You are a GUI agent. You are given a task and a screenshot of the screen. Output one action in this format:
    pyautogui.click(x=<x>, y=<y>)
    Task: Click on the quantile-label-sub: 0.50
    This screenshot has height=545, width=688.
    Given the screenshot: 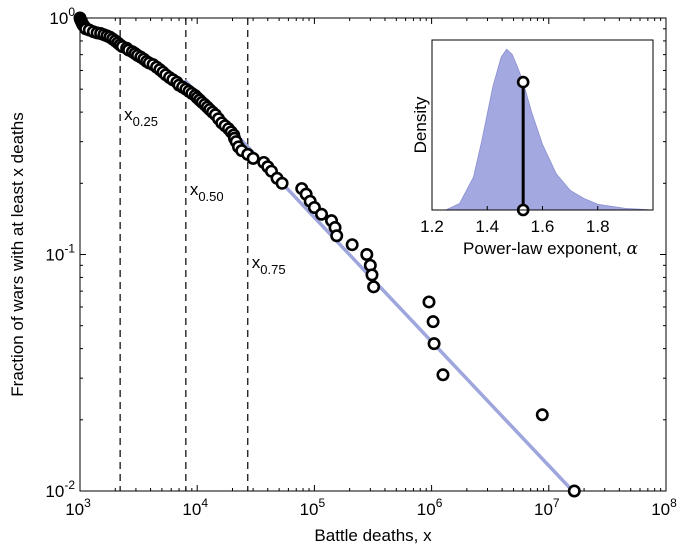 What is the action you would take?
    pyautogui.click(x=210, y=196)
    